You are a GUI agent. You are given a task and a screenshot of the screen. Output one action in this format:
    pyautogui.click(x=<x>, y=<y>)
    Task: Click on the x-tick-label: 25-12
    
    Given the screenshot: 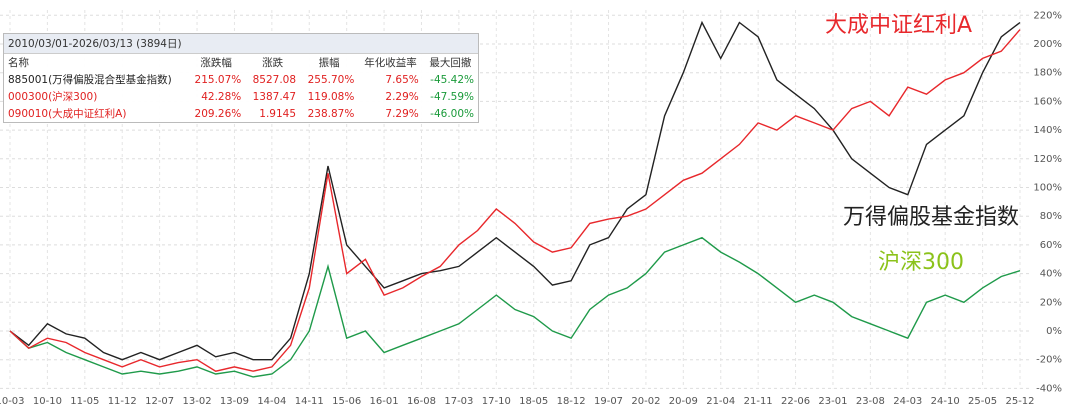 What is the action you would take?
    pyautogui.click(x=1019, y=401)
    